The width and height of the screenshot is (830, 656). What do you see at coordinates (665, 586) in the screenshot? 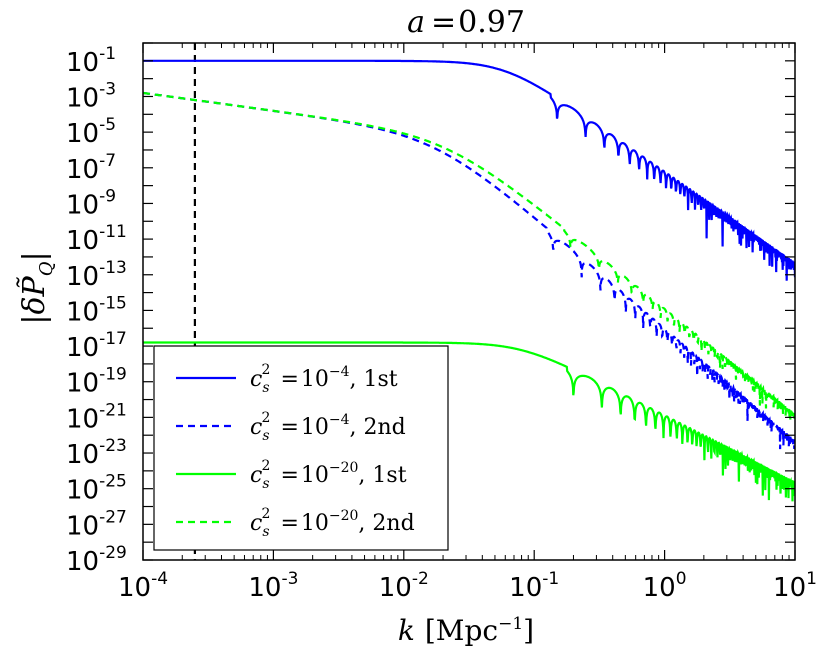
I see `x-tick-label: 10⁰` at bounding box center [665, 586].